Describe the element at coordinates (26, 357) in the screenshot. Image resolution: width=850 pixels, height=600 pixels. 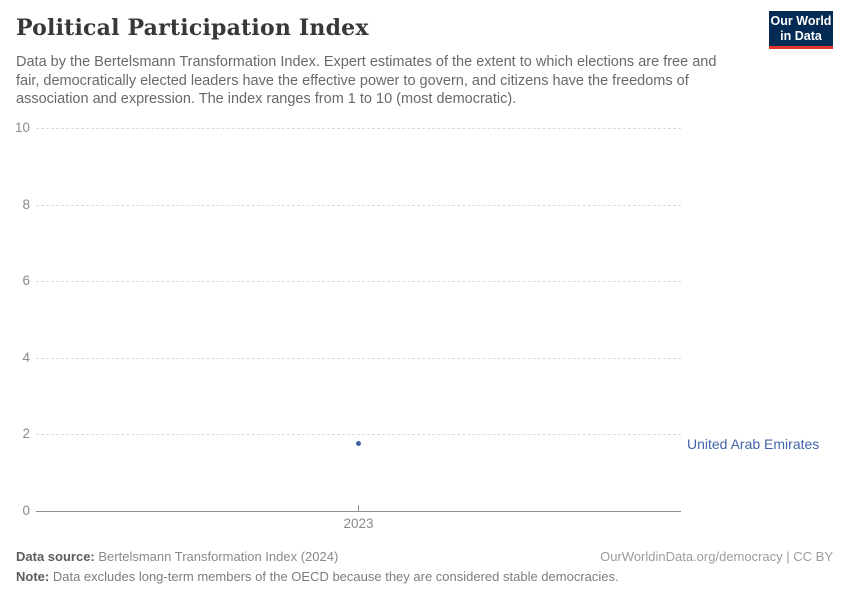
I see `y-tick-label: 4` at that location.